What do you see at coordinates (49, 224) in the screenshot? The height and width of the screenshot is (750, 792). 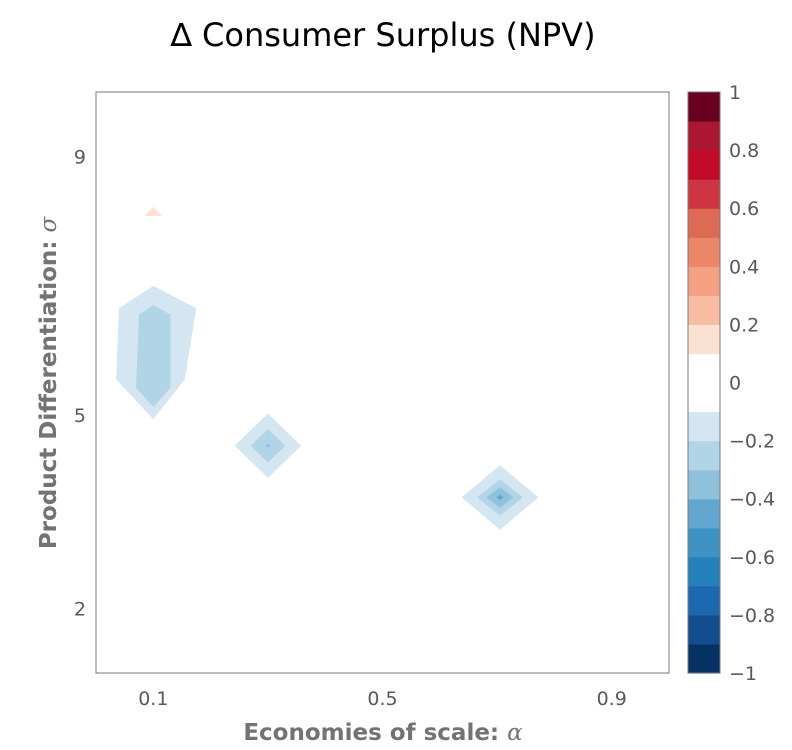 I see `y-axis-label-symbol: σ` at bounding box center [49, 224].